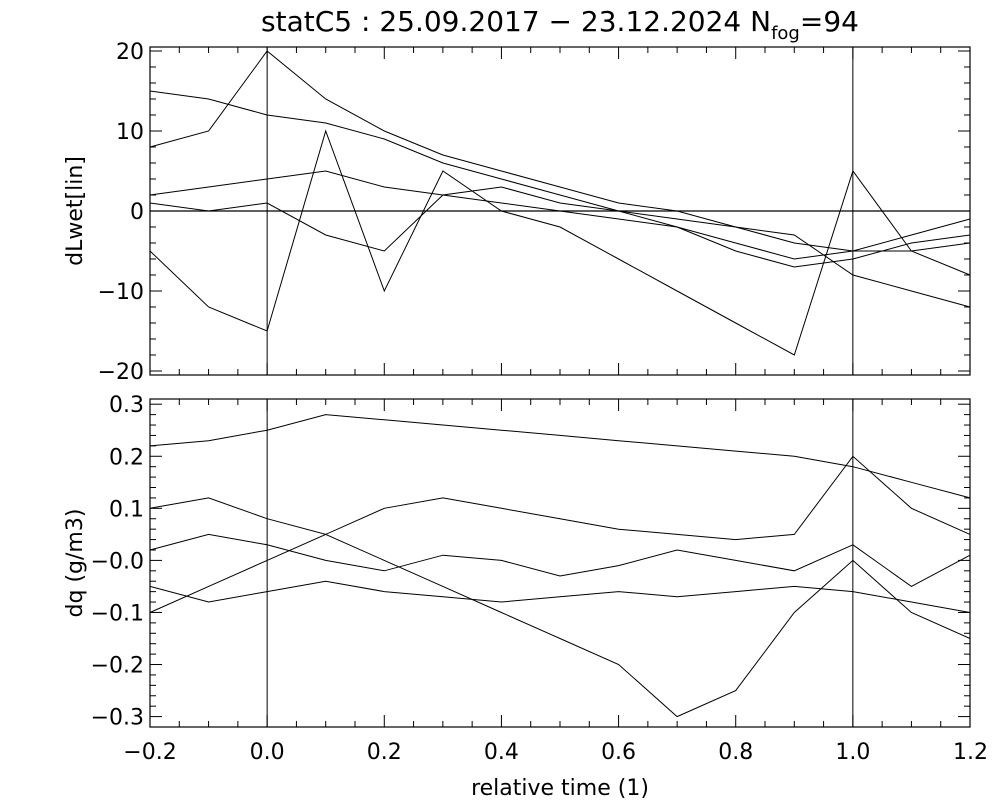 This screenshot has width=1000, height=800. I want to click on bottom-y-tick-label: 0.2, so click(126, 457).